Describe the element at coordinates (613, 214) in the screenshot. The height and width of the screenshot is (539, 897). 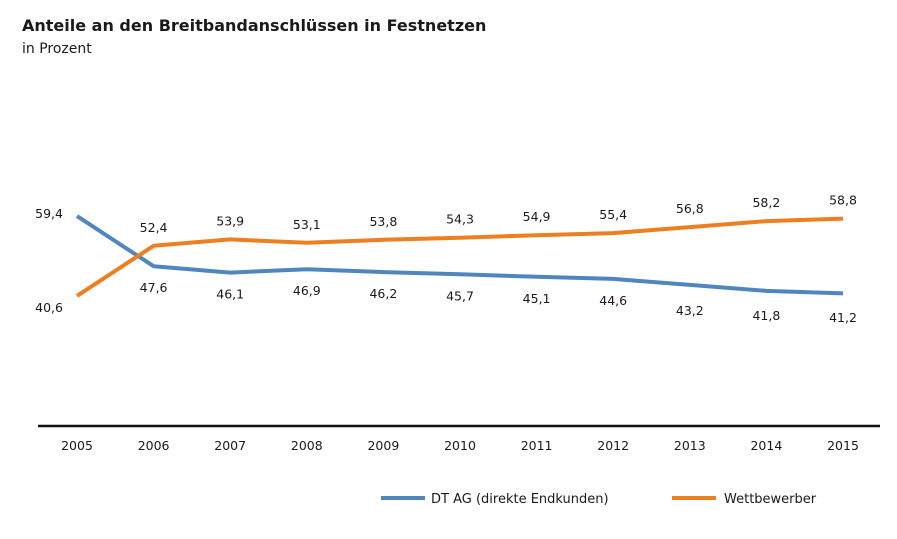
I see `data-label: 55,4` at that location.